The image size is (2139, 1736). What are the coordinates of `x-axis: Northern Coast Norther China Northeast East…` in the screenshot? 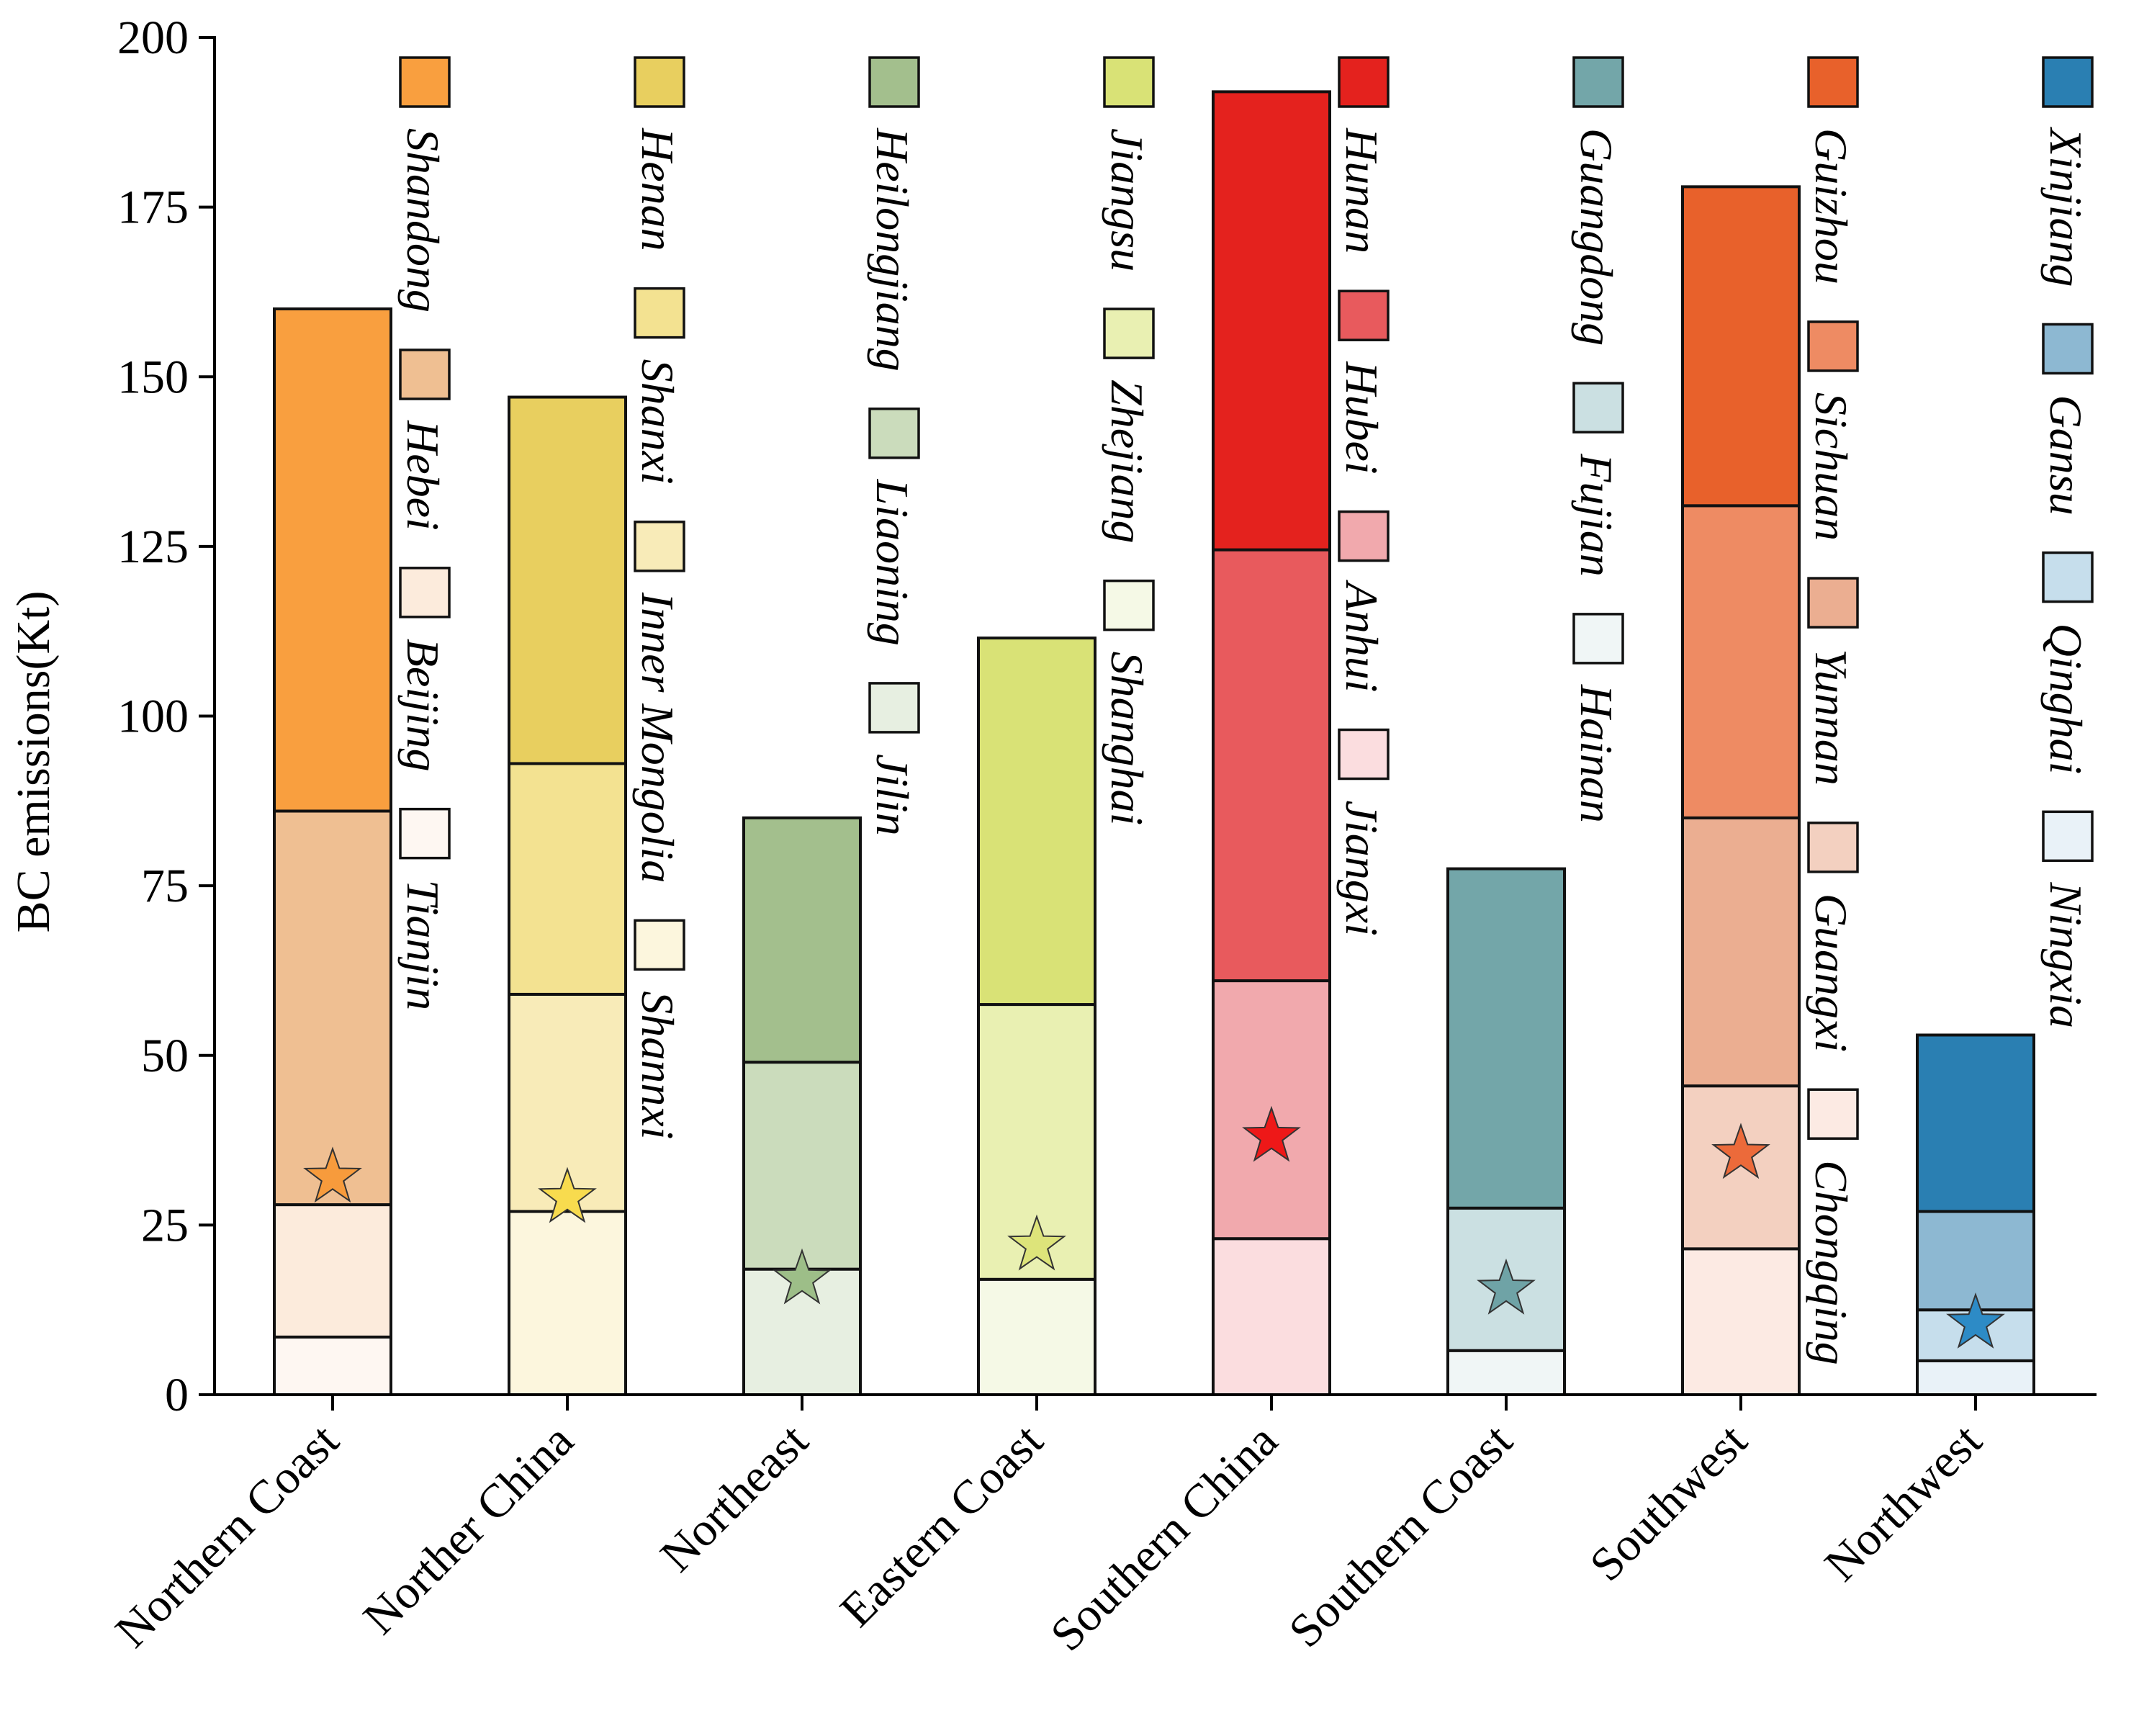 It's located at (1101, 1527).